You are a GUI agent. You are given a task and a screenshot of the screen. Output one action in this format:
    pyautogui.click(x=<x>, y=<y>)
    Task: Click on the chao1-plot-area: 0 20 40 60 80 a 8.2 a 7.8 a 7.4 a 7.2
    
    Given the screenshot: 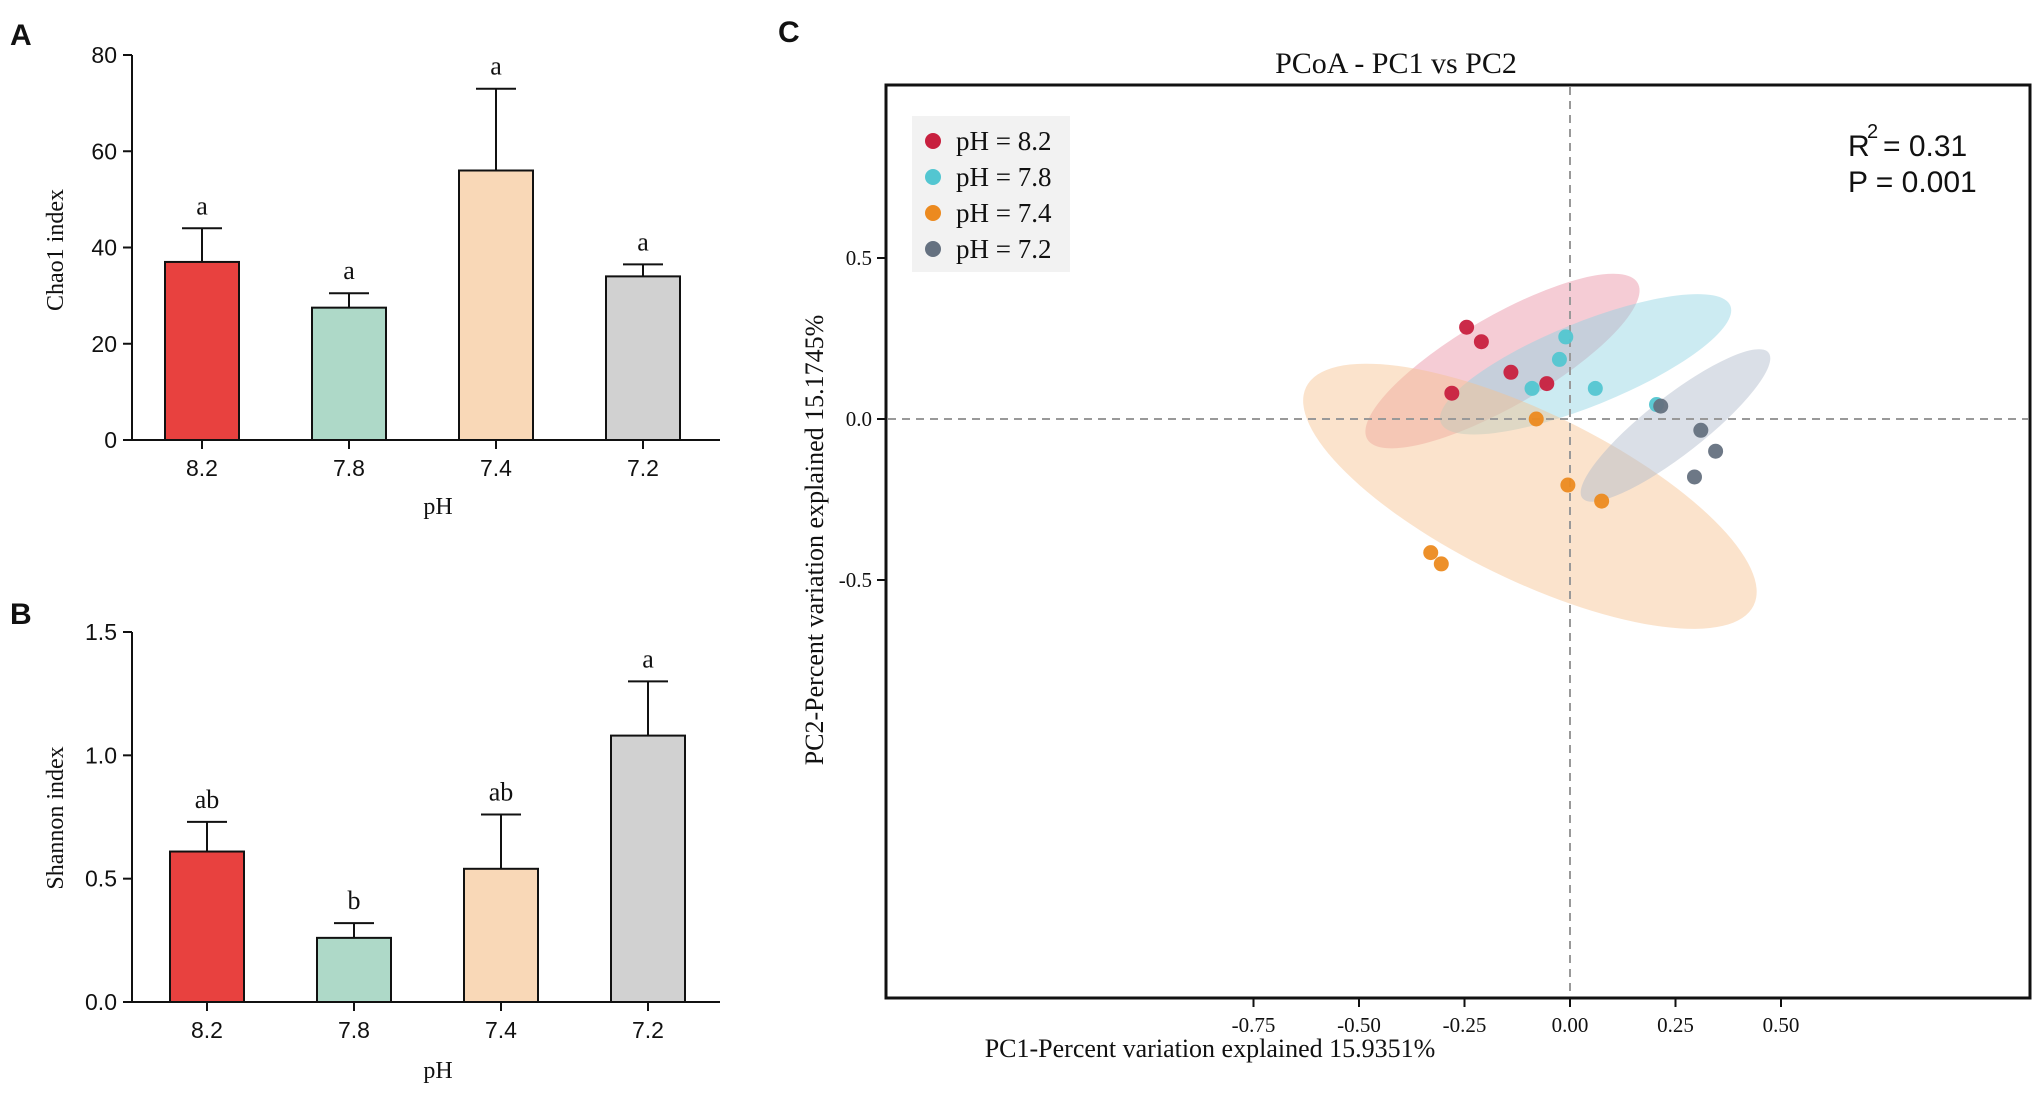 What is the action you would take?
    pyautogui.click(x=405, y=261)
    